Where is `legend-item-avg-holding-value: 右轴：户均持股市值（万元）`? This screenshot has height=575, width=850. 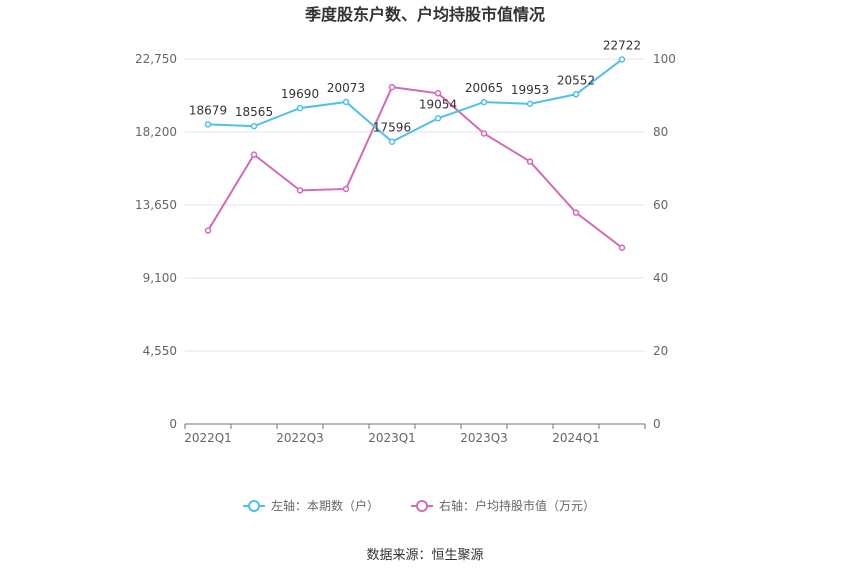
legend-item-avg-holding-value: 右轴：户均持股市值（万元） is located at coordinates (503, 505).